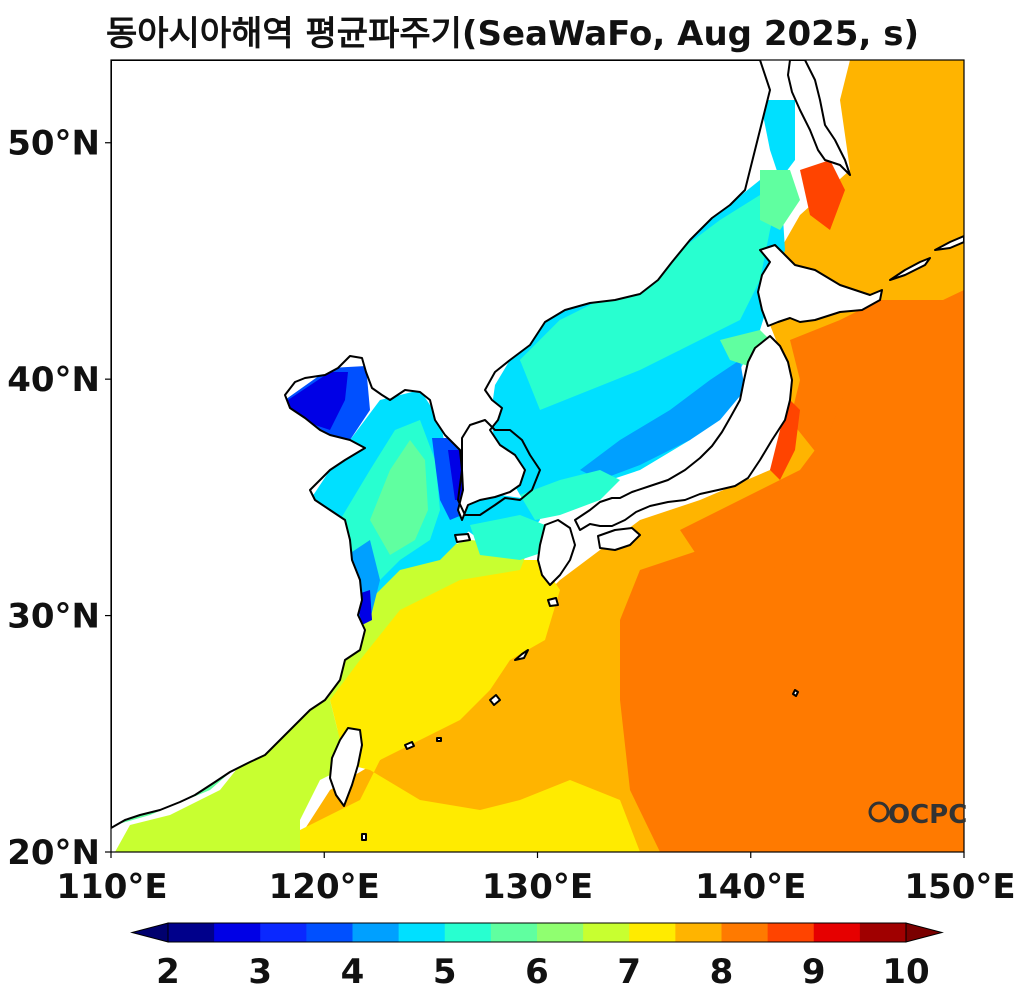 This screenshot has width=1025, height=1003. I want to click on field-hokkaido-east-red, so click(822, 195).